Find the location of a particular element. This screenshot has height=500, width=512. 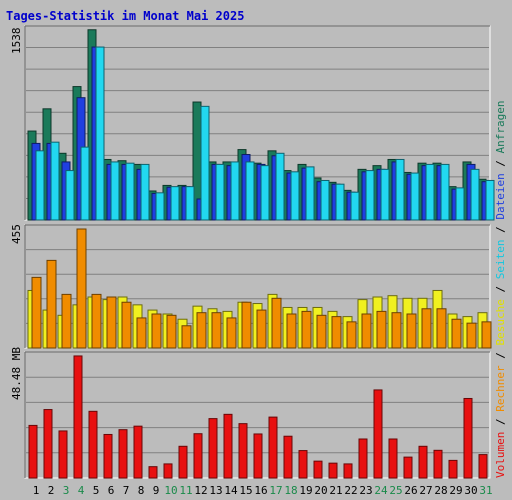

legend-item-anfragen: Anfragen is located at coordinates (500, 126).